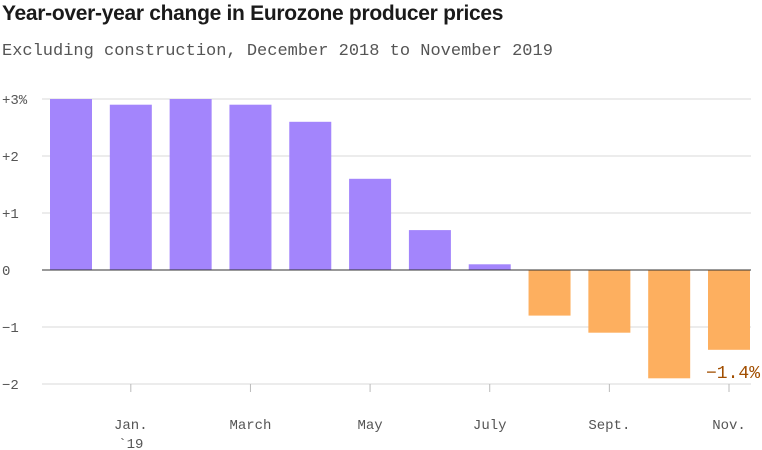 The height and width of the screenshot is (450, 762). What do you see at coordinates (10, 158) in the screenshot?
I see `y-tick-label: +2` at bounding box center [10, 158].